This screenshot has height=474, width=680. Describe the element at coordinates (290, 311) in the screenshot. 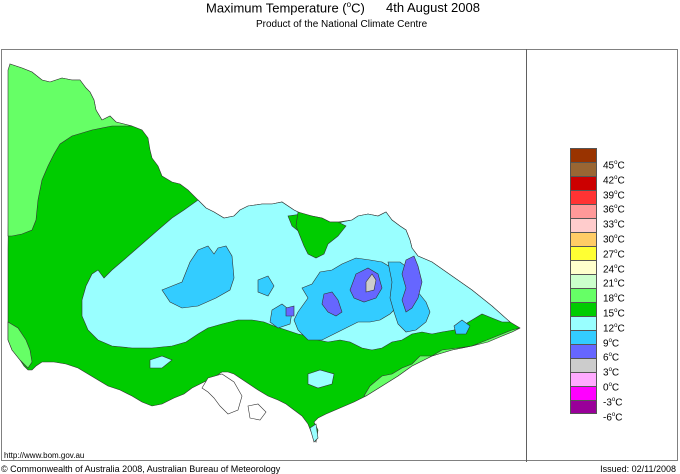

I see `zone-3-6-small` at that location.